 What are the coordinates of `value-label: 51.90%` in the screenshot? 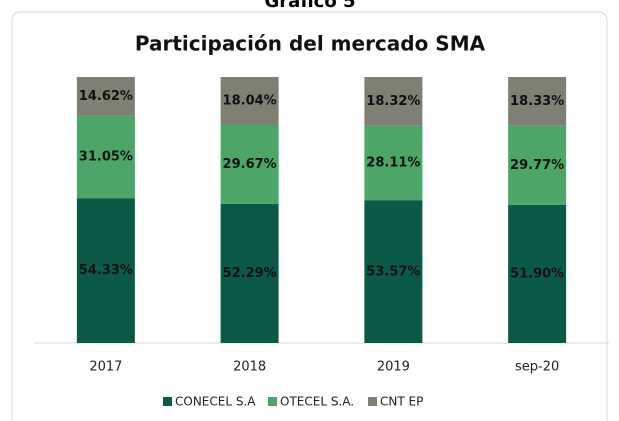 It's located at (537, 273).